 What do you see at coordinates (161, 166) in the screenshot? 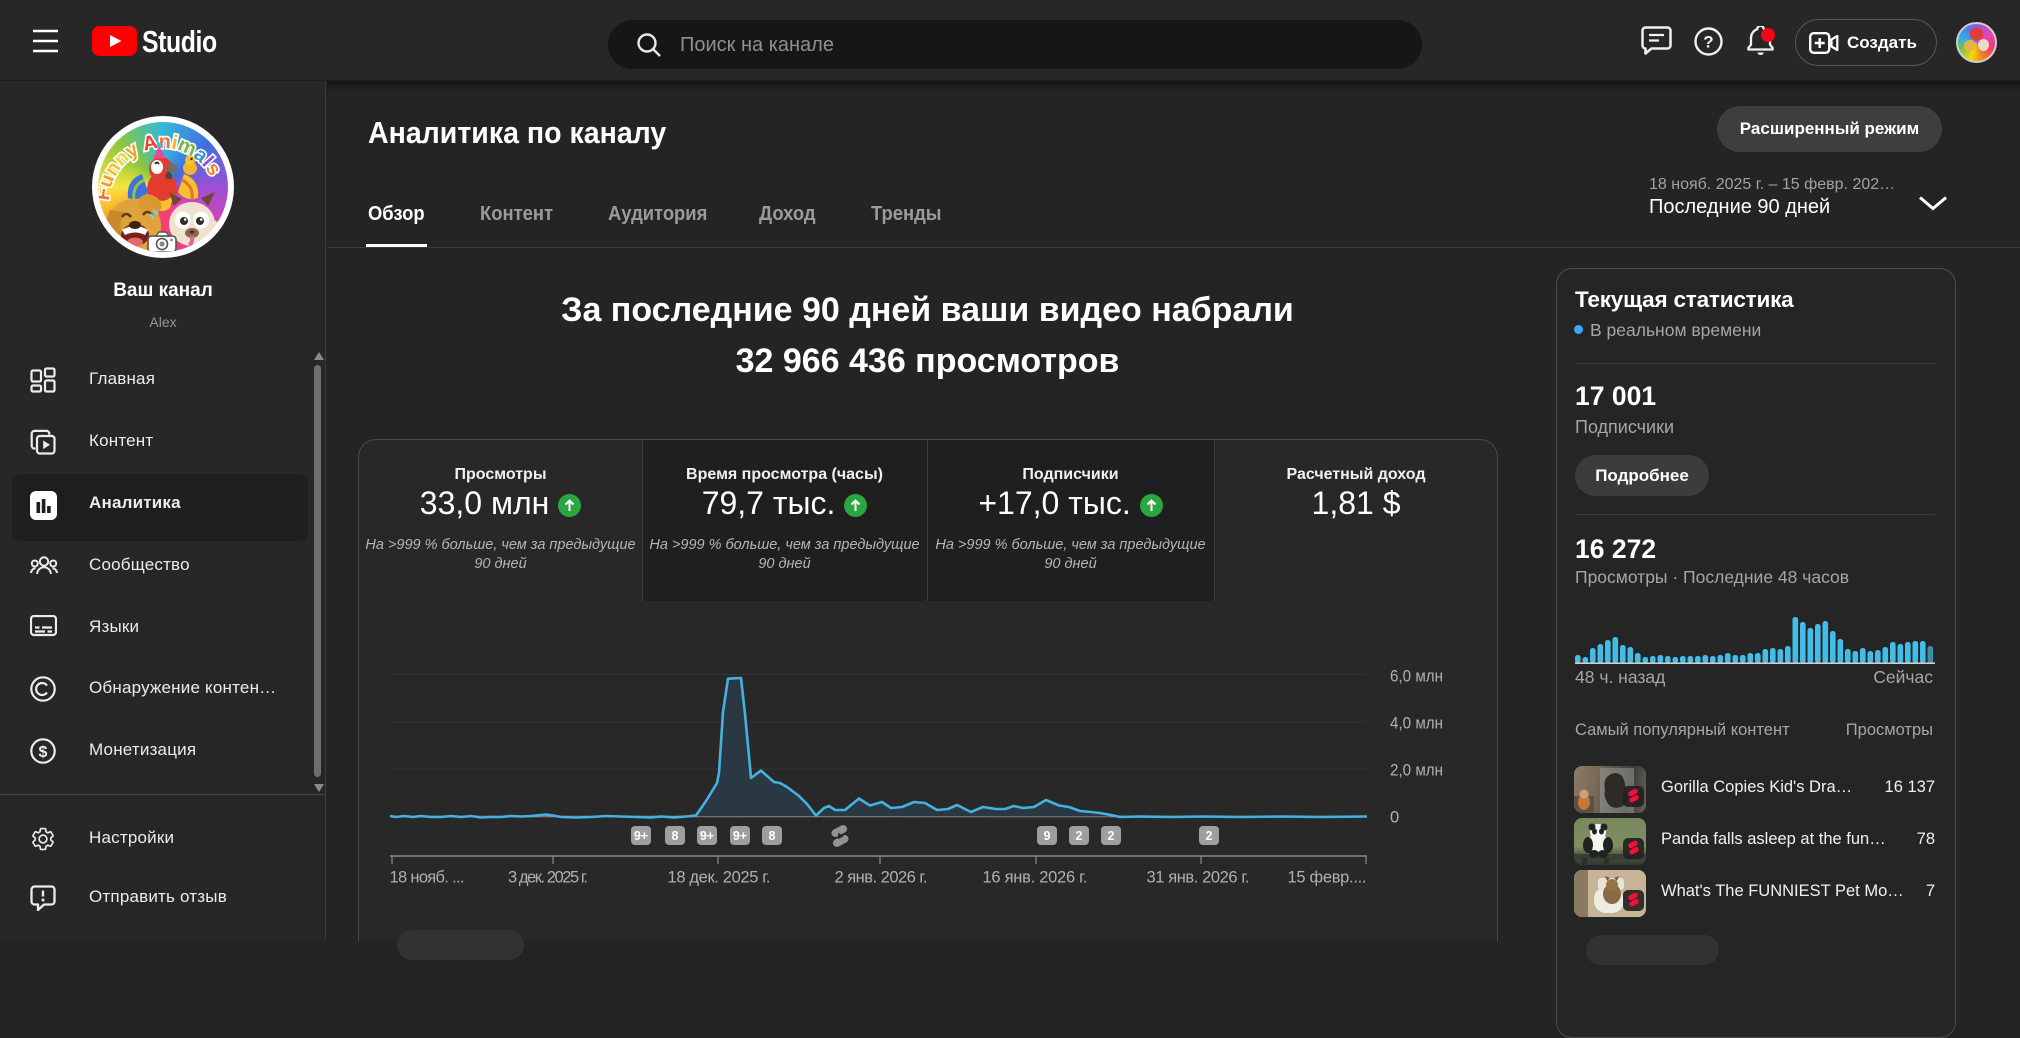
I see `svg-text: Funny Animals` at bounding box center [161, 166].